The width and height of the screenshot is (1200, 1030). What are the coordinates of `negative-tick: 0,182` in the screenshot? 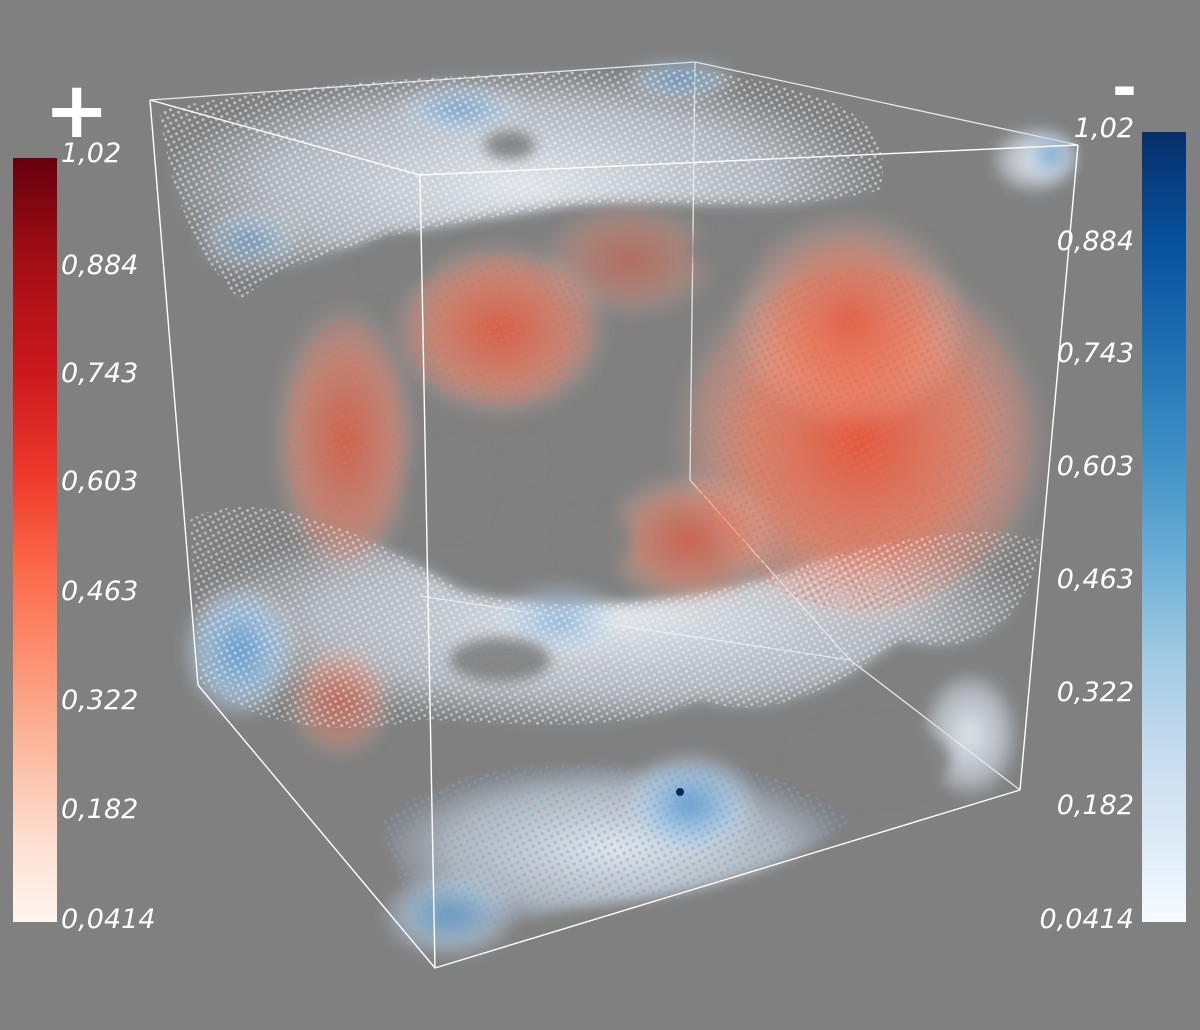 It's located at (1095, 805).